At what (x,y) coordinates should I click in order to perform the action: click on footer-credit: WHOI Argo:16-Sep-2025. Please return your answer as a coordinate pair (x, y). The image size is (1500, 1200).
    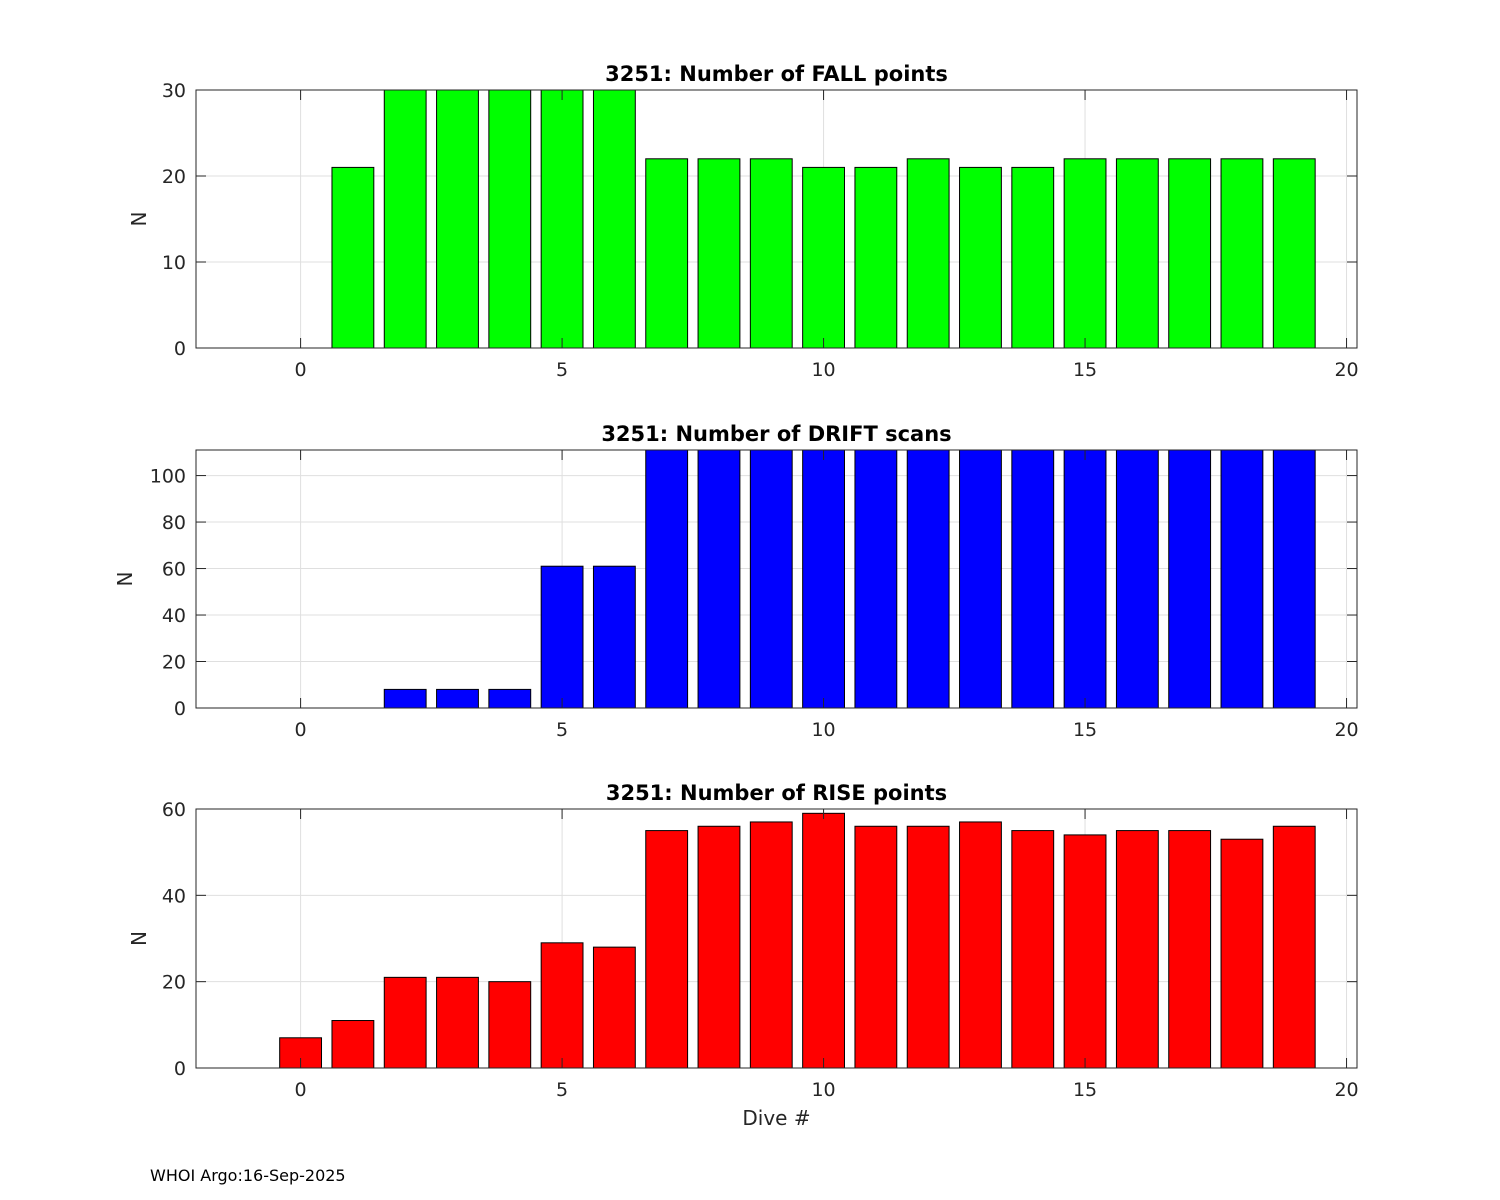
    Looking at the image, I should click on (248, 1175).